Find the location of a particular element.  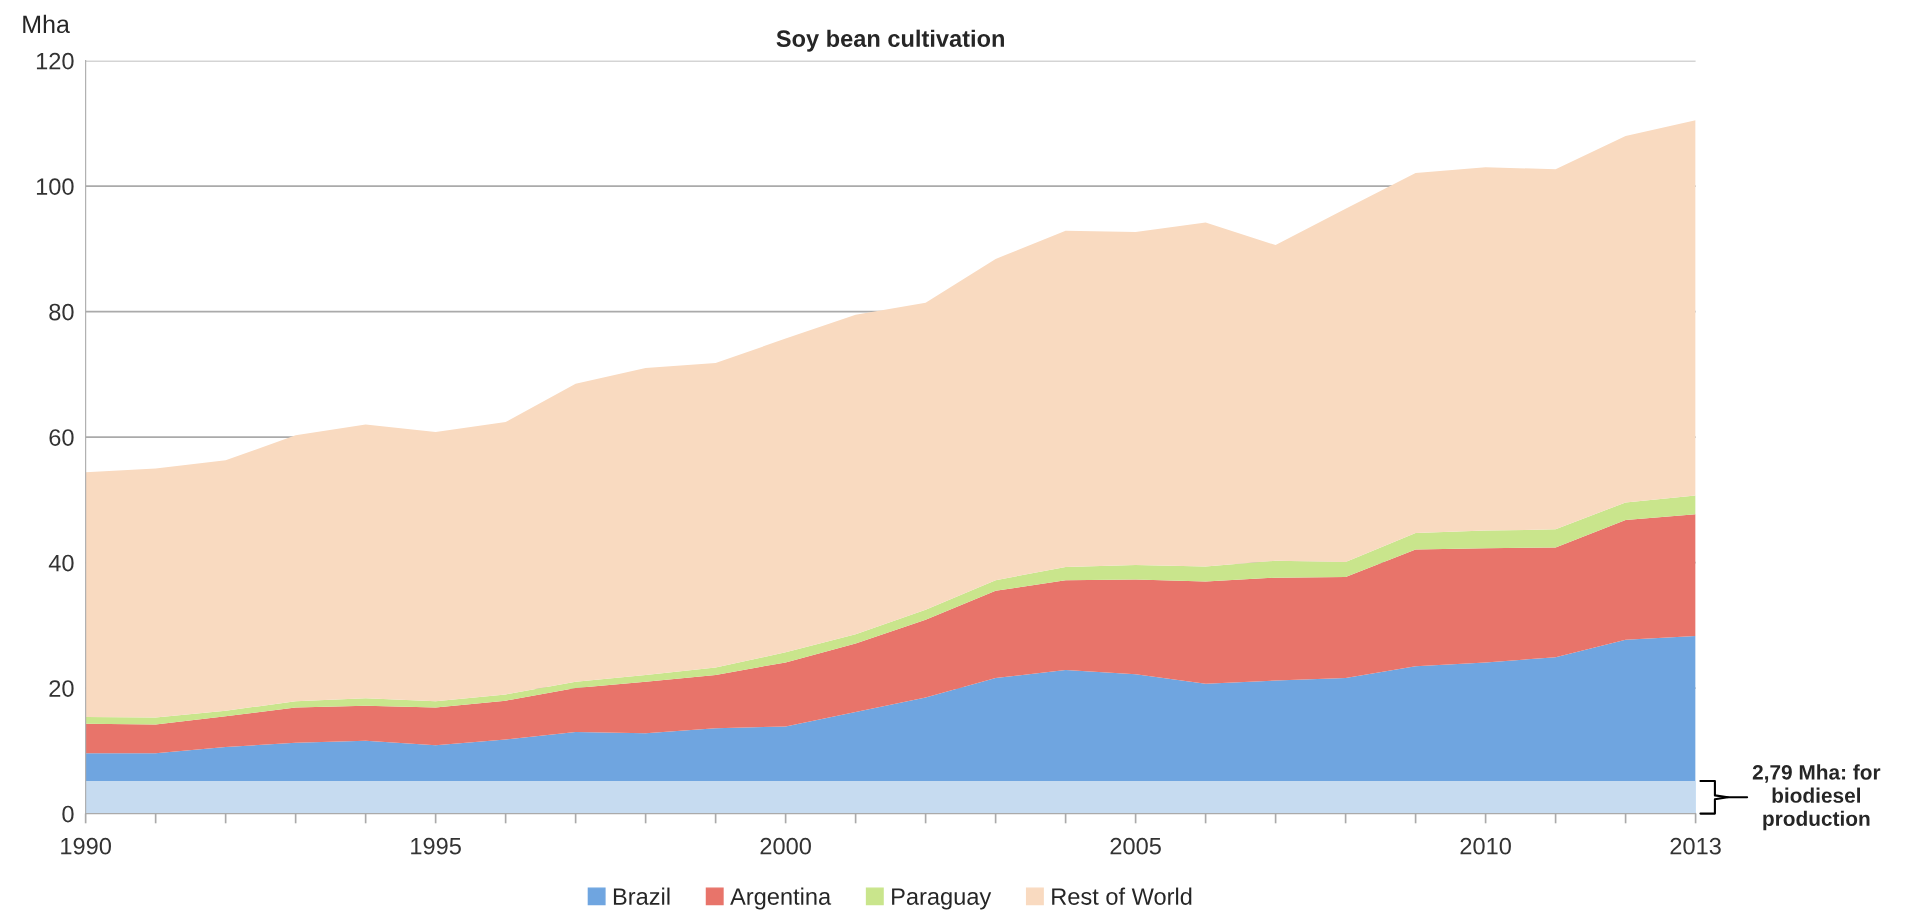

y-tick-label: 80 is located at coordinates (61, 312).